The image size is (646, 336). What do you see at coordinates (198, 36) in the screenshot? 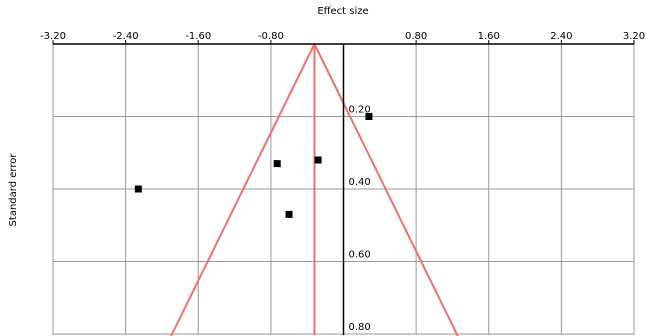
I see `x-tick-label: -1.60` at bounding box center [198, 36].